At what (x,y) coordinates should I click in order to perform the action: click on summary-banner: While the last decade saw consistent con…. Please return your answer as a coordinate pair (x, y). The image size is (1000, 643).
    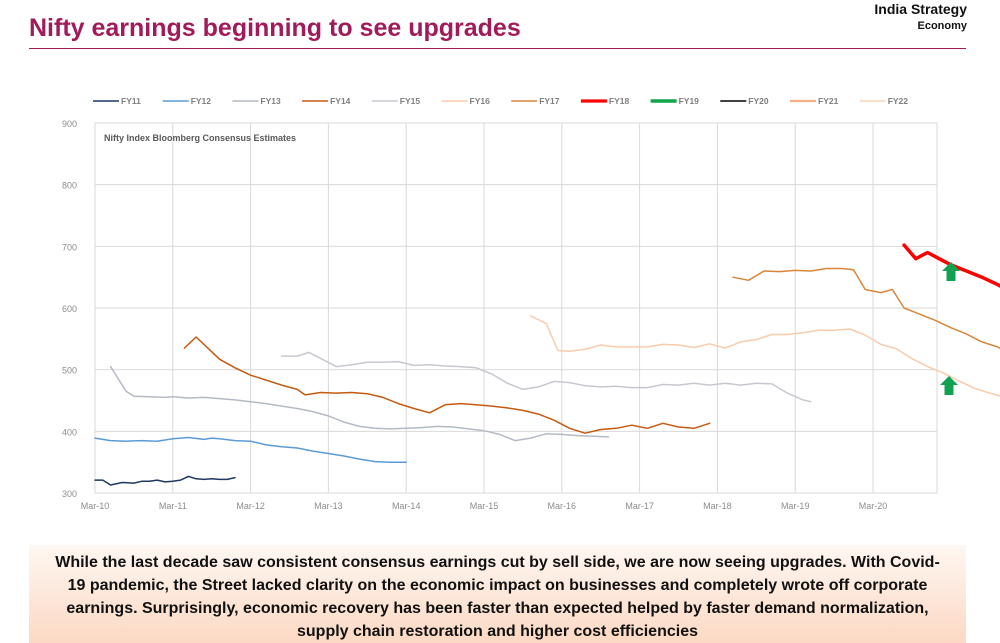
    Looking at the image, I should click on (497, 594).